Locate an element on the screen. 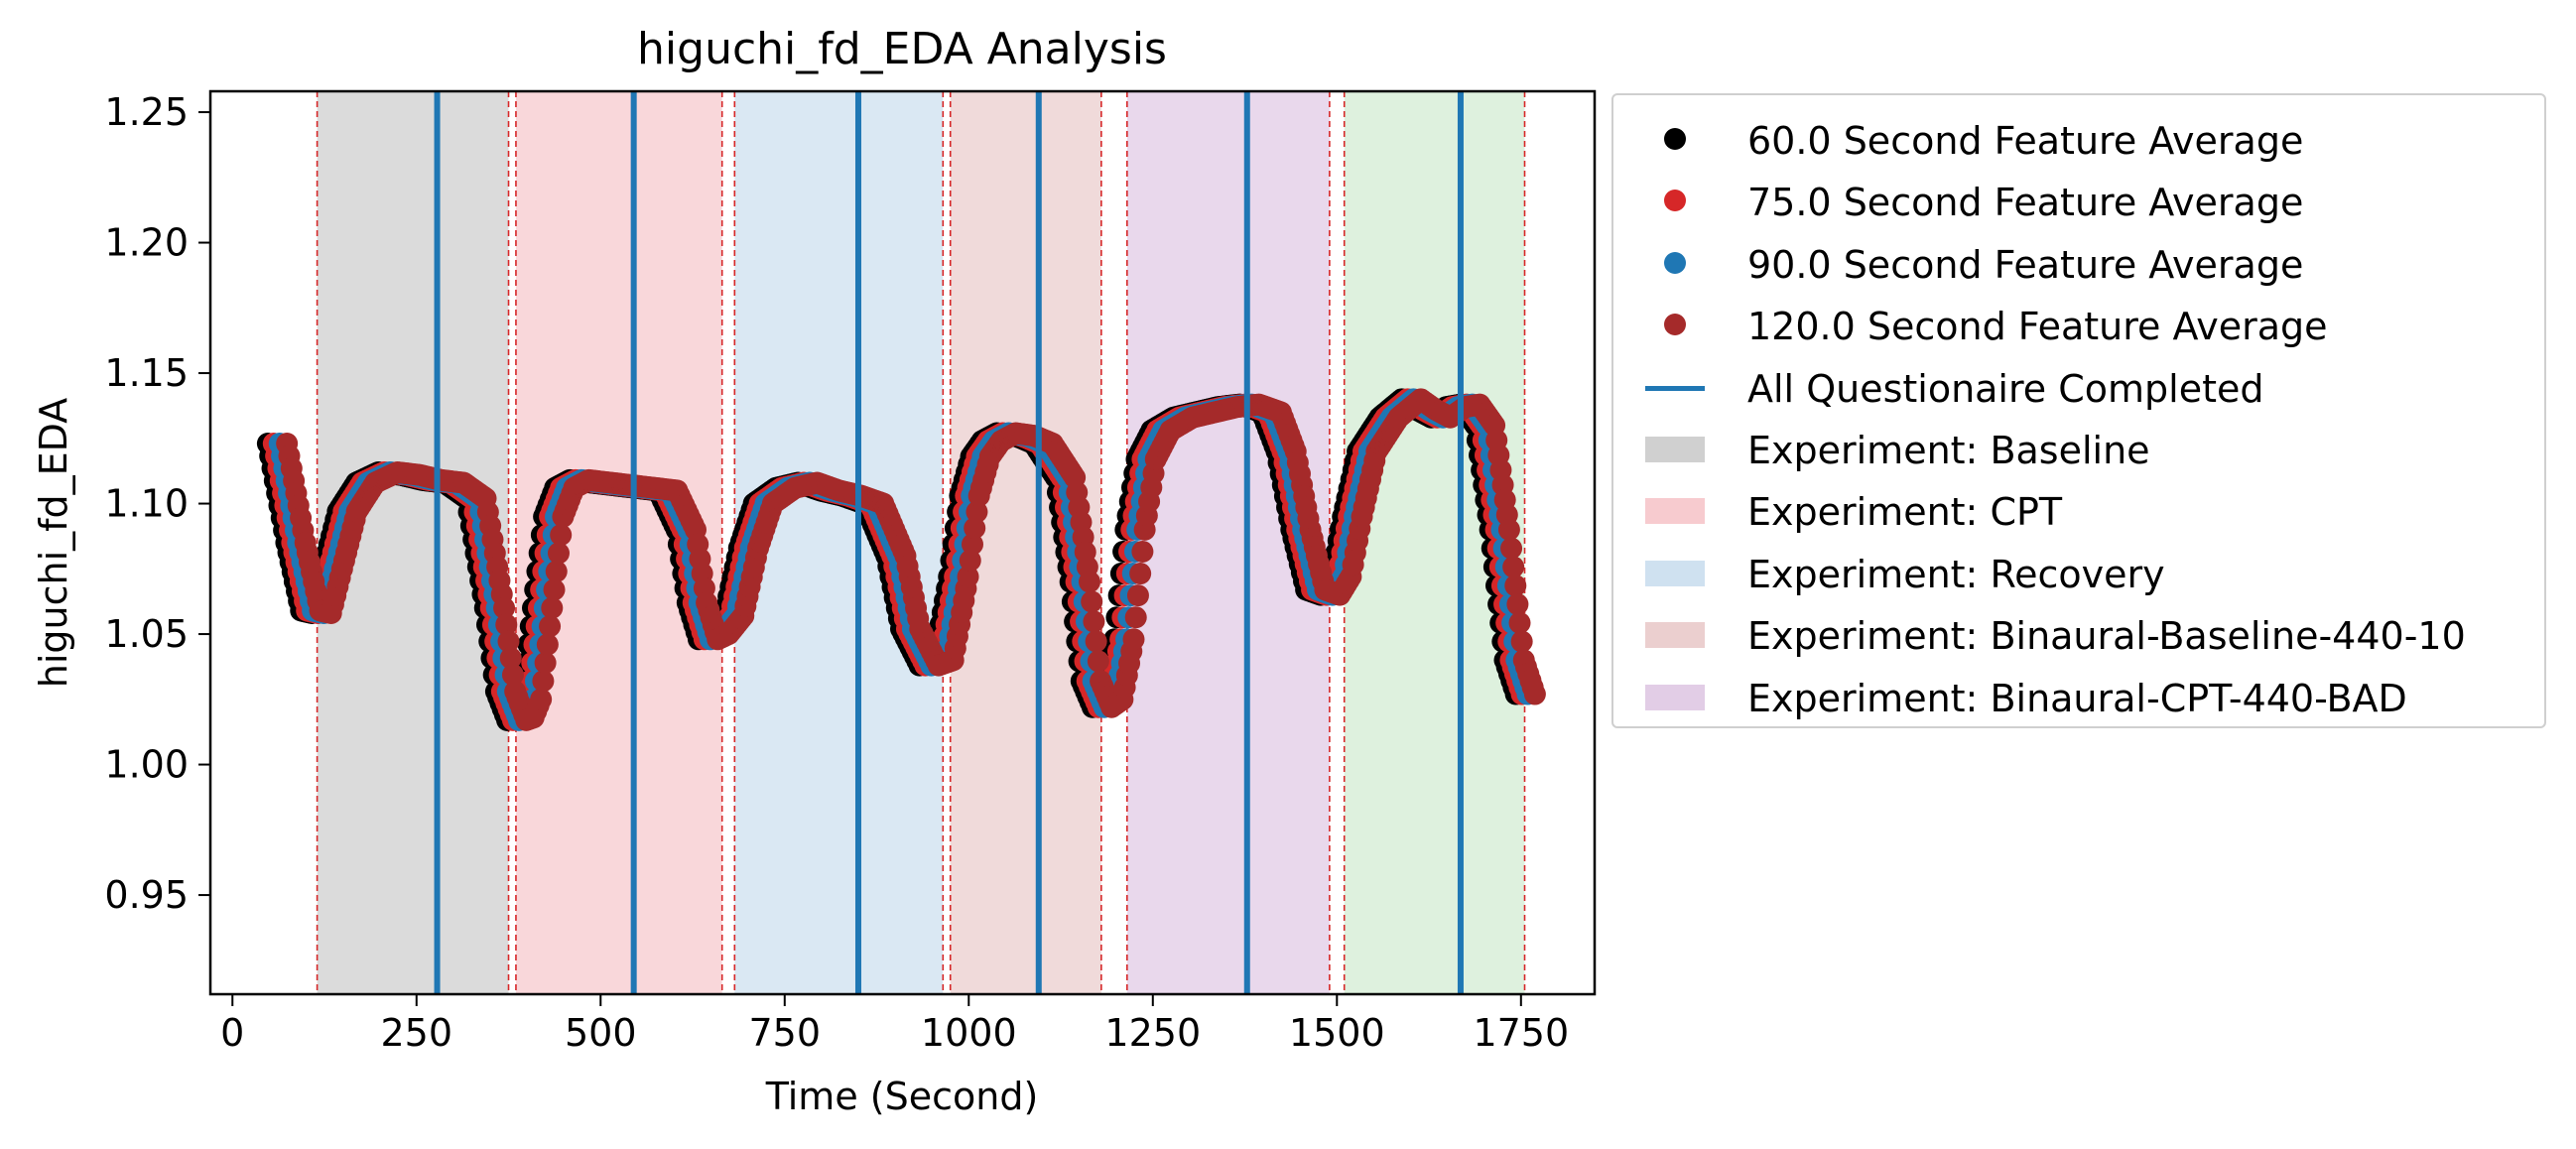 The image size is (2576, 1149). y-tick-label: 1.15 is located at coordinates (146, 373).